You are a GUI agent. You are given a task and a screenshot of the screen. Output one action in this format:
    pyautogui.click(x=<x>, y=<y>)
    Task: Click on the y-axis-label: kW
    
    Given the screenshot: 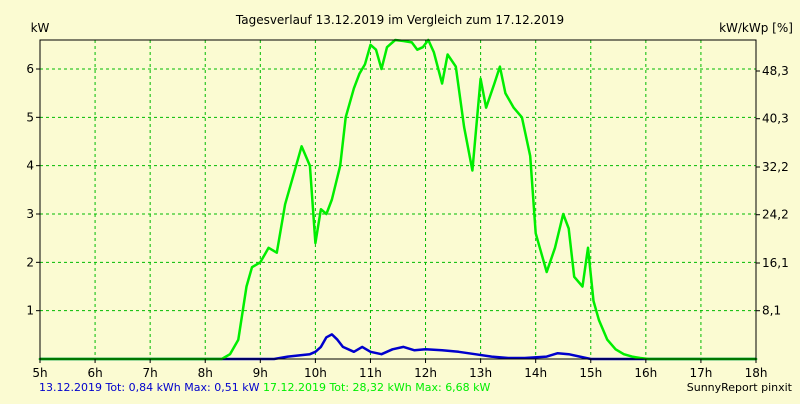 What is the action you would take?
    pyautogui.click(x=40, y=28)
    